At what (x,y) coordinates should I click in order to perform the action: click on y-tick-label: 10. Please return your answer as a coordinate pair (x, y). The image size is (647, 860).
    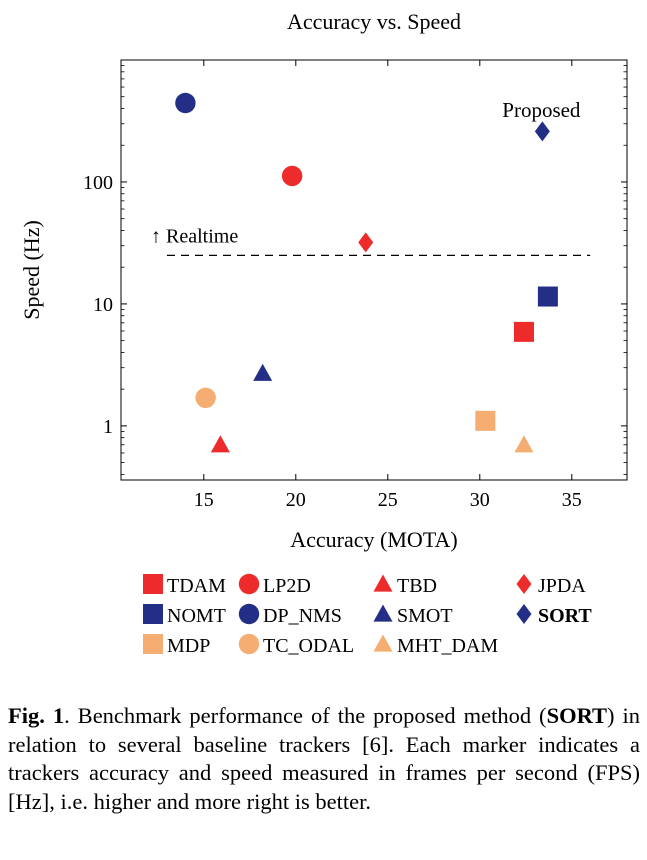
    Looking at the image, I should click on (103, 305).